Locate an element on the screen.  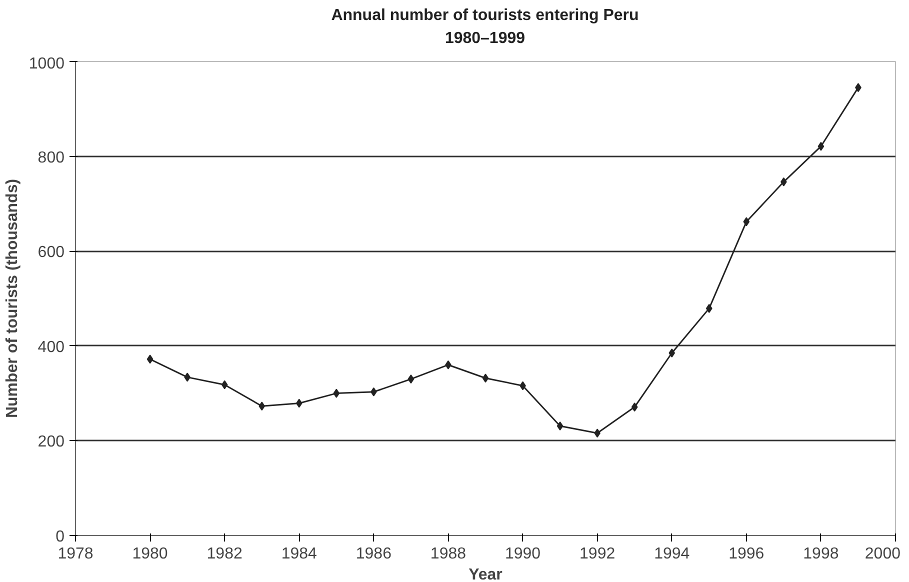
x-tick-label: 2000 is located at coordinates (882, 553).